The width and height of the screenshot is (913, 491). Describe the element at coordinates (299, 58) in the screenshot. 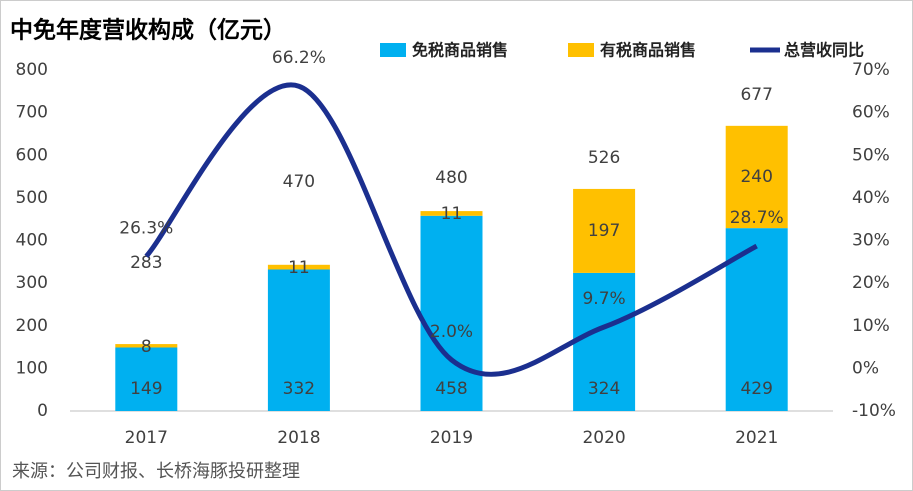

I see `line-label: 66.2%` at that location.